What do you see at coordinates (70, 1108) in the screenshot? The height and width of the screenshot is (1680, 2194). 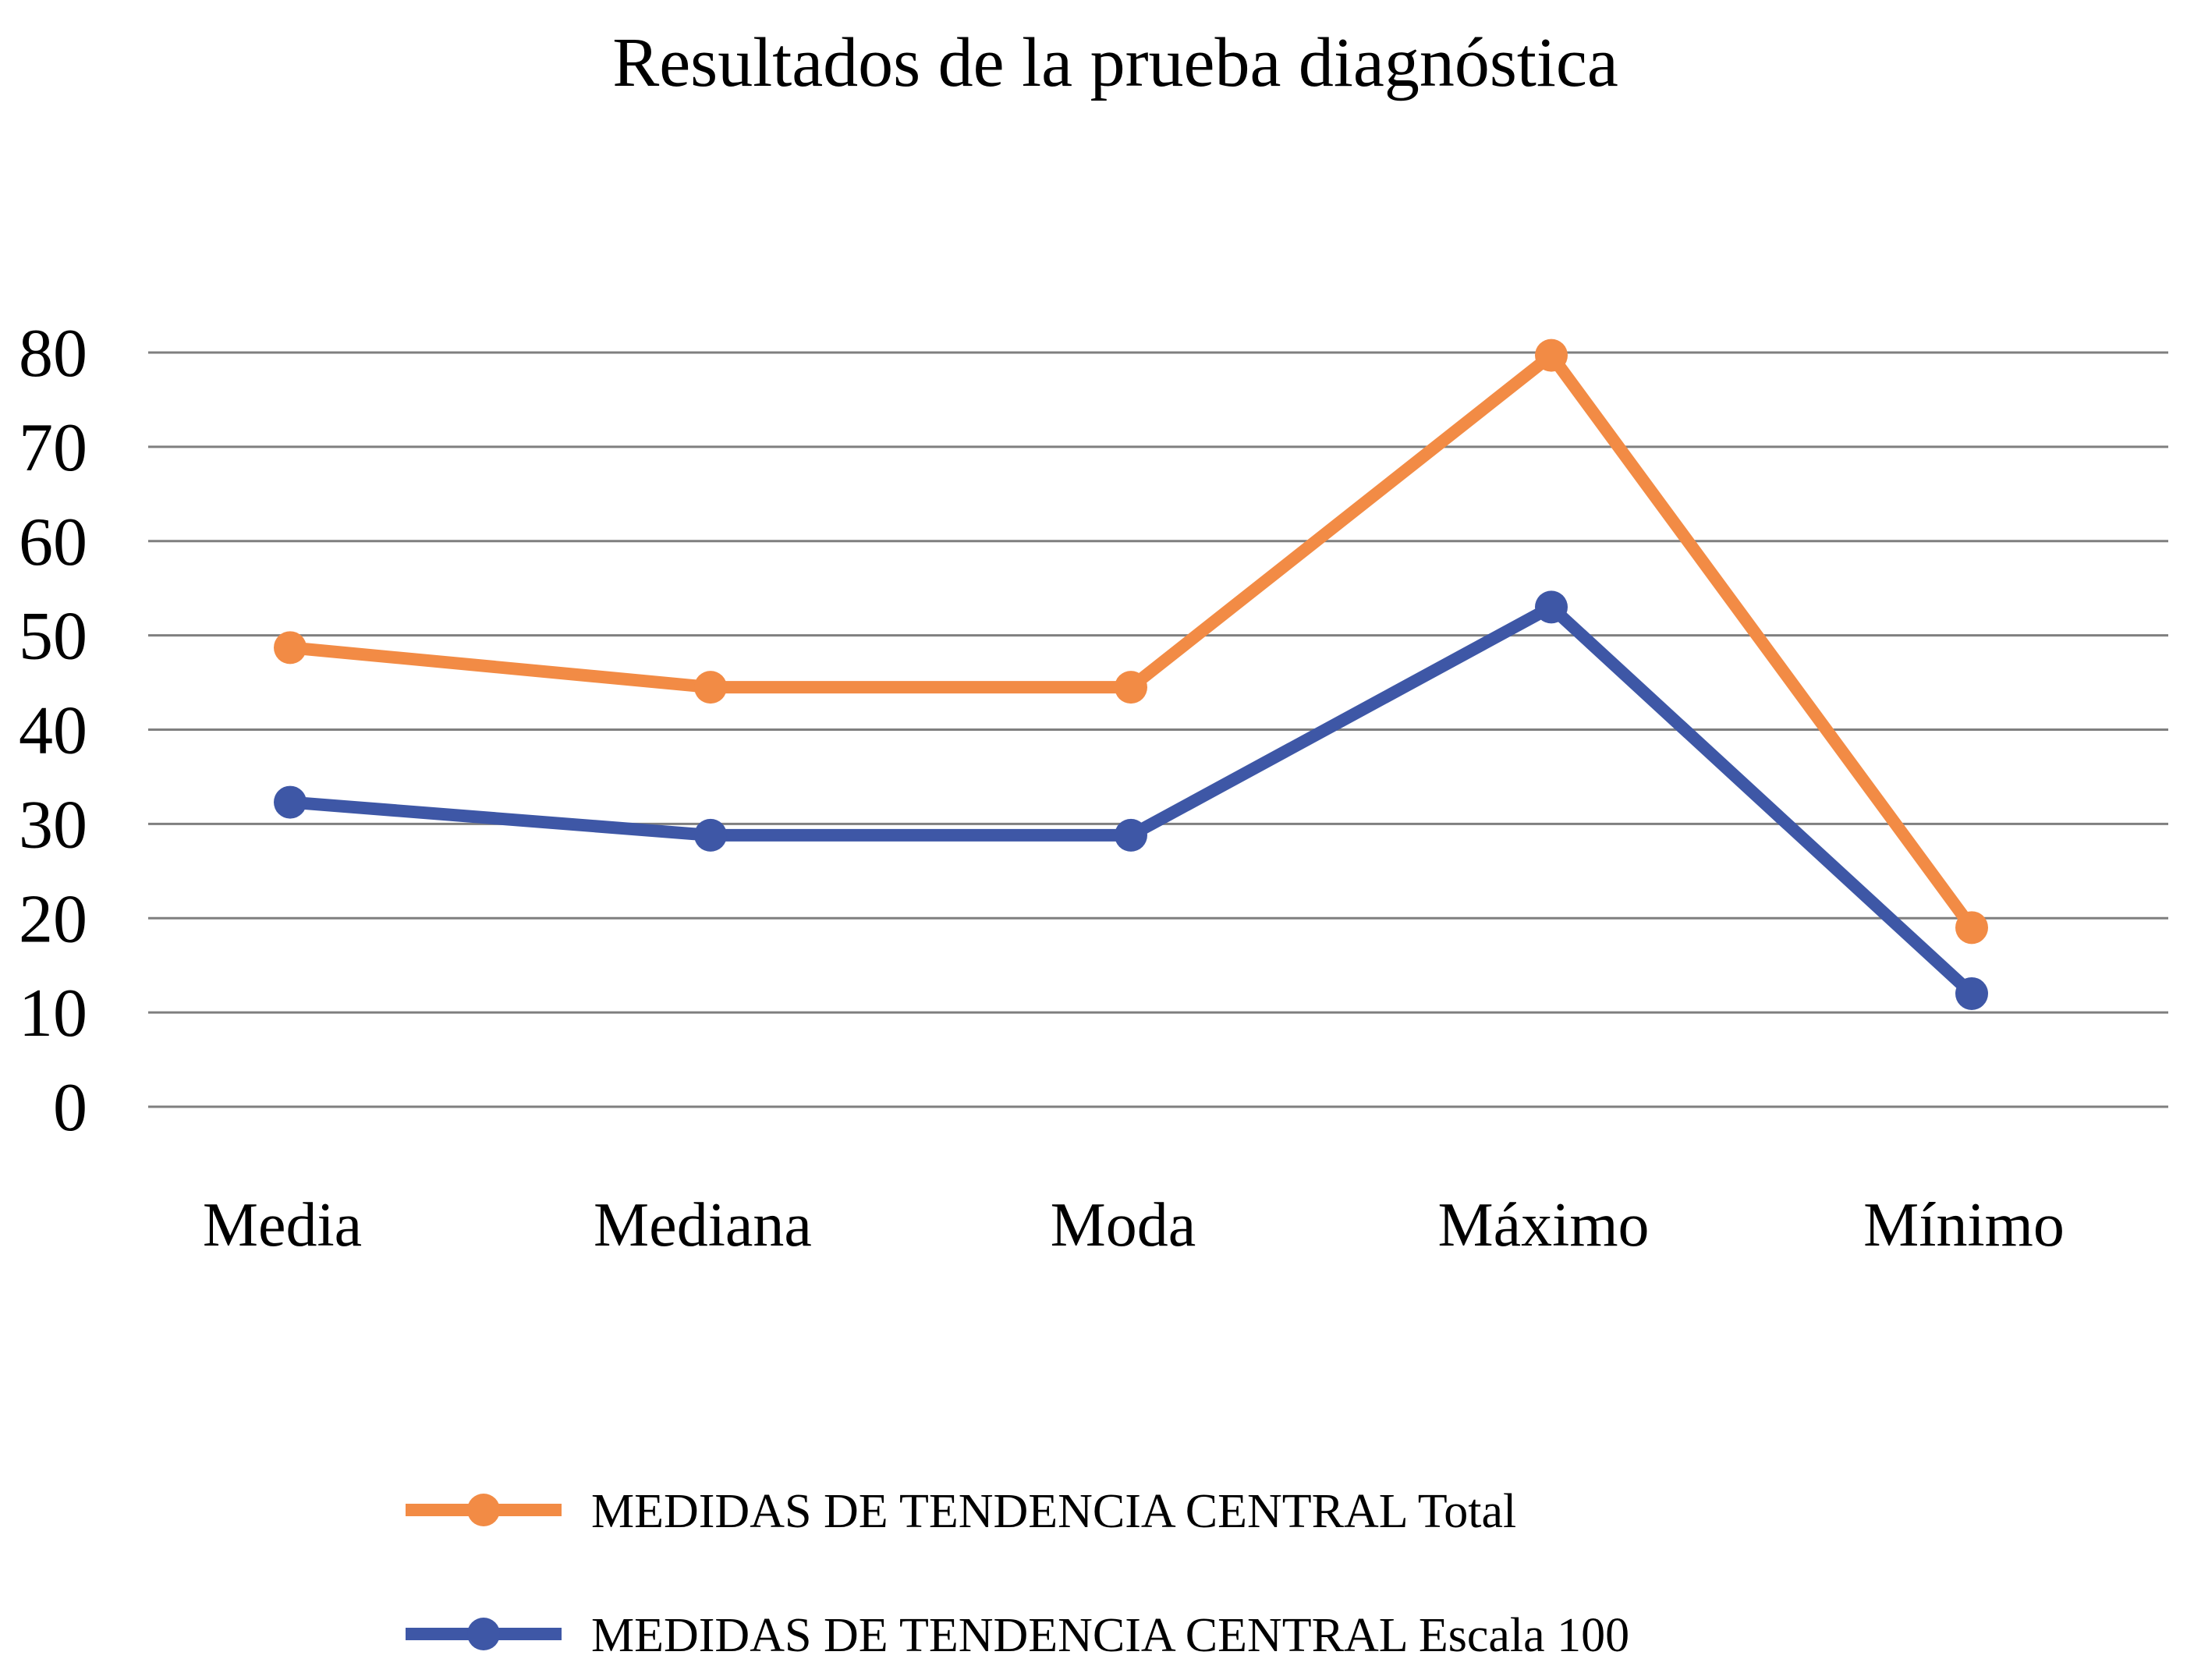 I see `y-tick-label-0: 0` at bounding box center [70, 1108].